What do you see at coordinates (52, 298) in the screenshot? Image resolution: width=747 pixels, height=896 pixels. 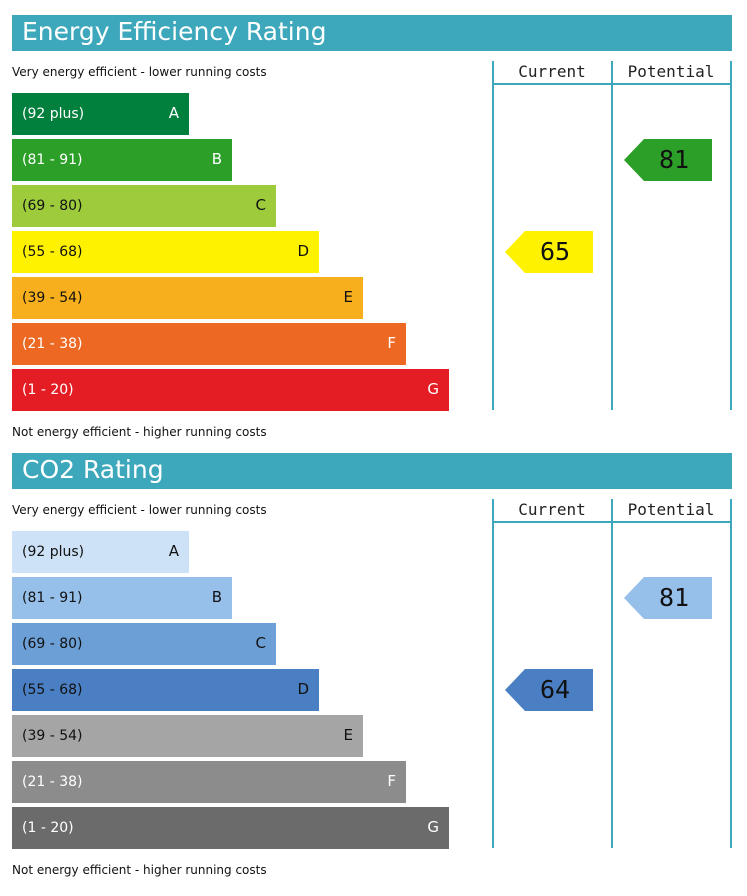 I see `energy-band-e-range: (39 - 54)` at bounding box center [52, 298].